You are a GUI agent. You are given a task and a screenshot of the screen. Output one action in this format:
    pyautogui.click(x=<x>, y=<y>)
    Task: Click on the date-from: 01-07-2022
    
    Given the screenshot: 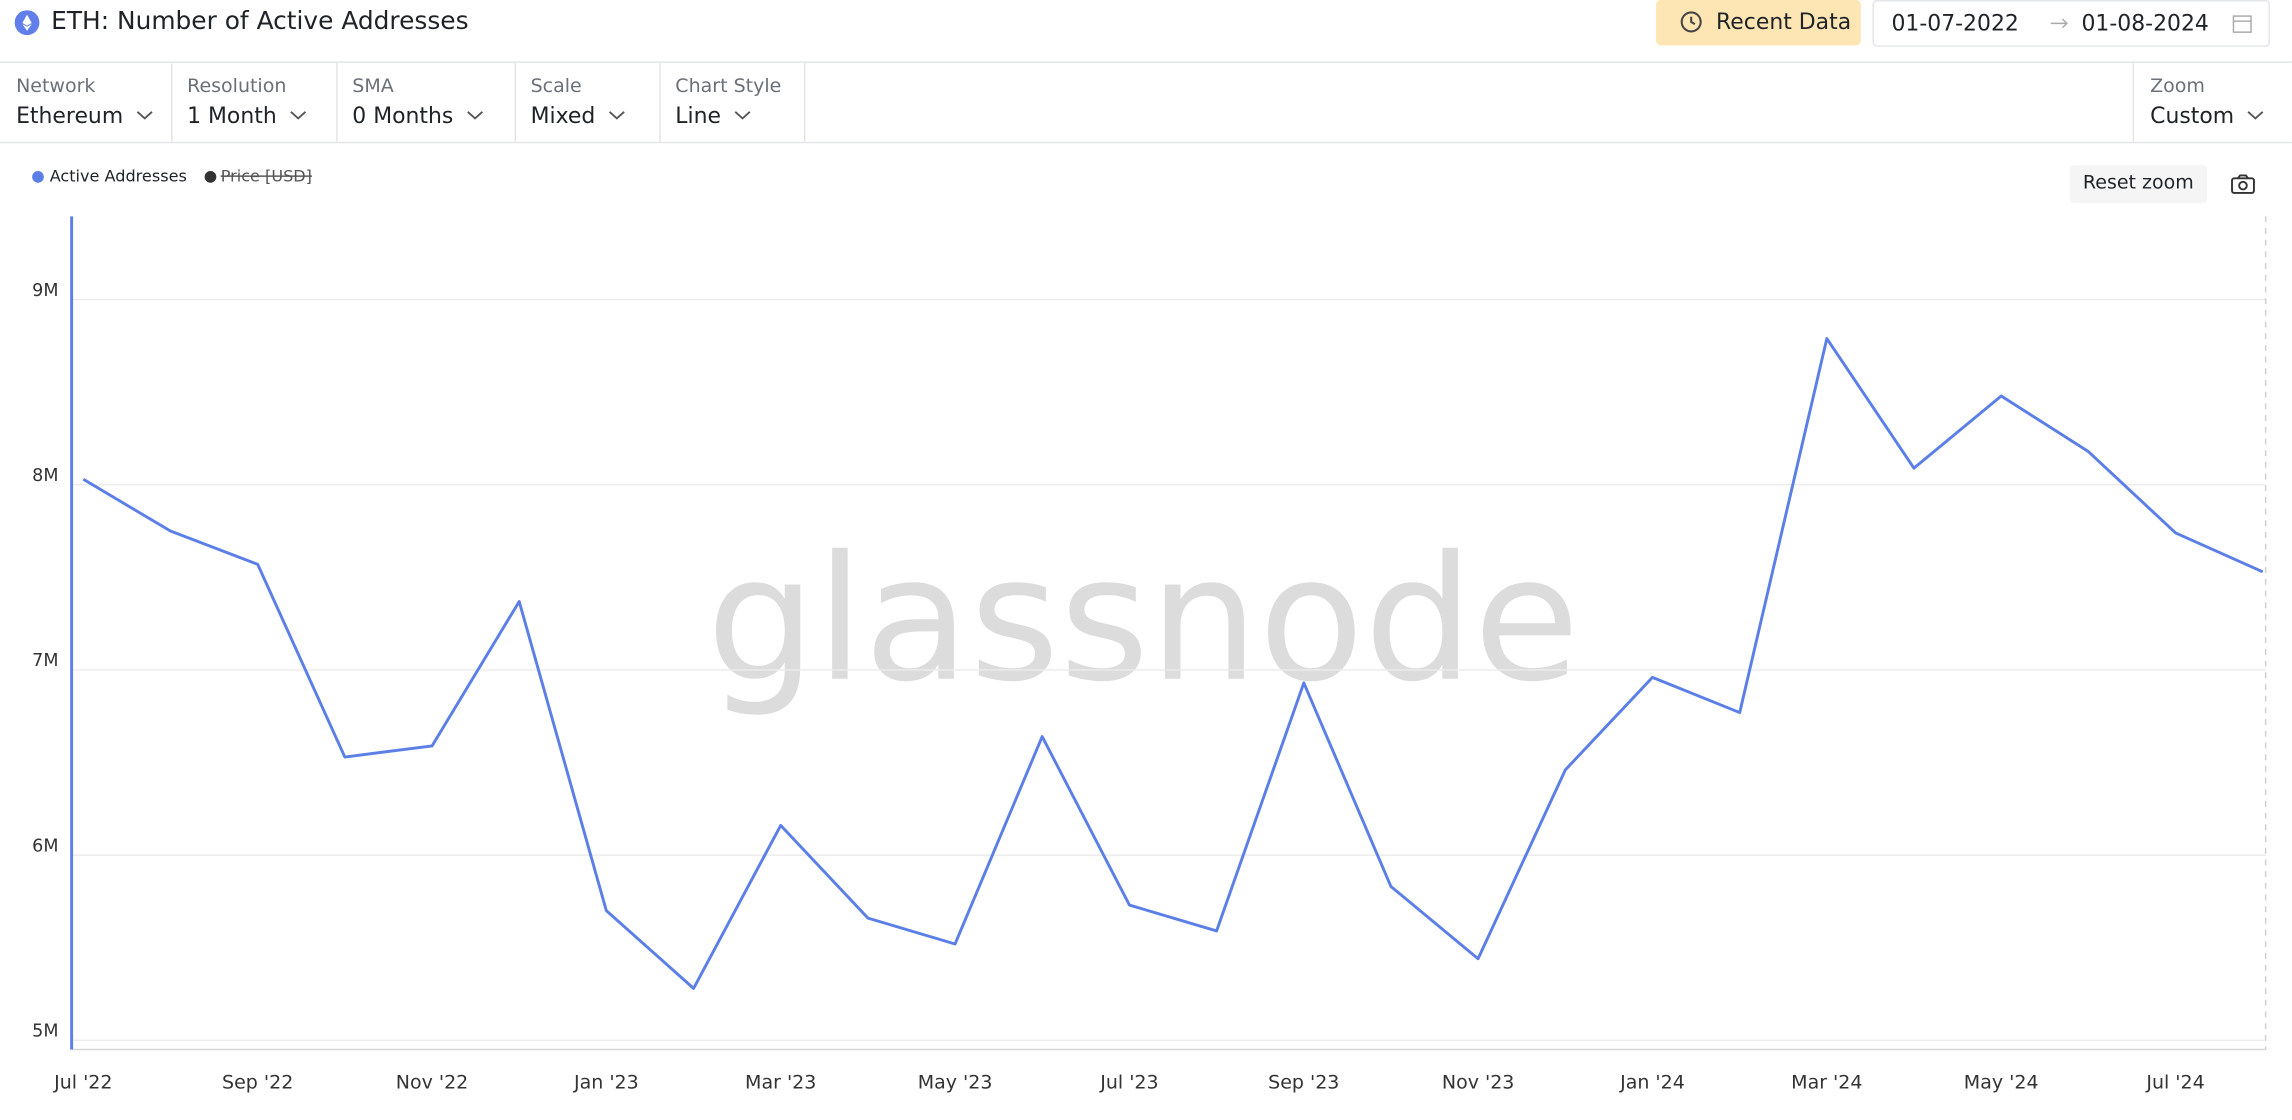 What is the action you would take?
    pyautogui.click(x=1955, y=23)
    